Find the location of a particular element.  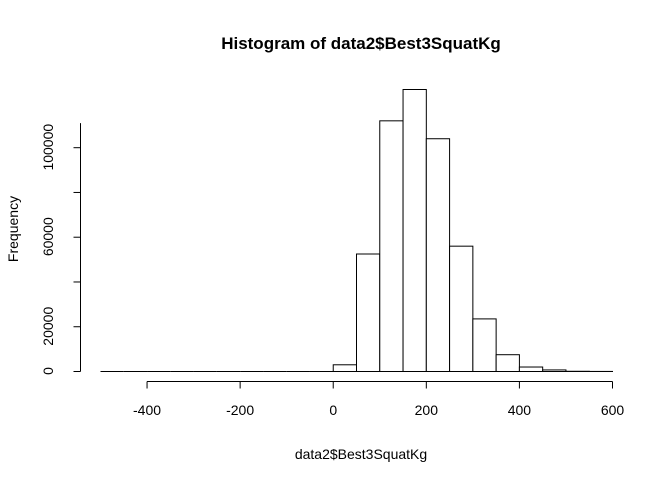

y-axis-label: Frequency is located at coordinates (13, 229).